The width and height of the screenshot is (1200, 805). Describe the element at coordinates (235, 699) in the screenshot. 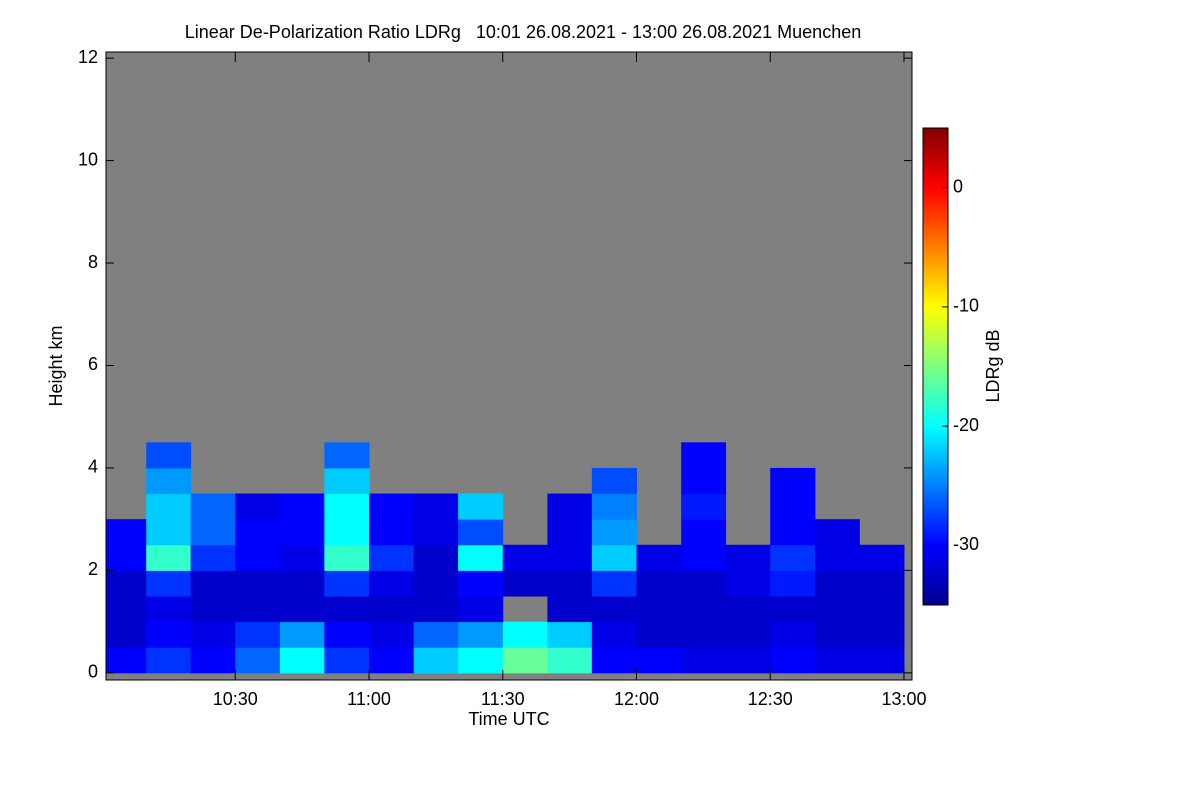

I see `x-tick-label: 10:30` at that location.